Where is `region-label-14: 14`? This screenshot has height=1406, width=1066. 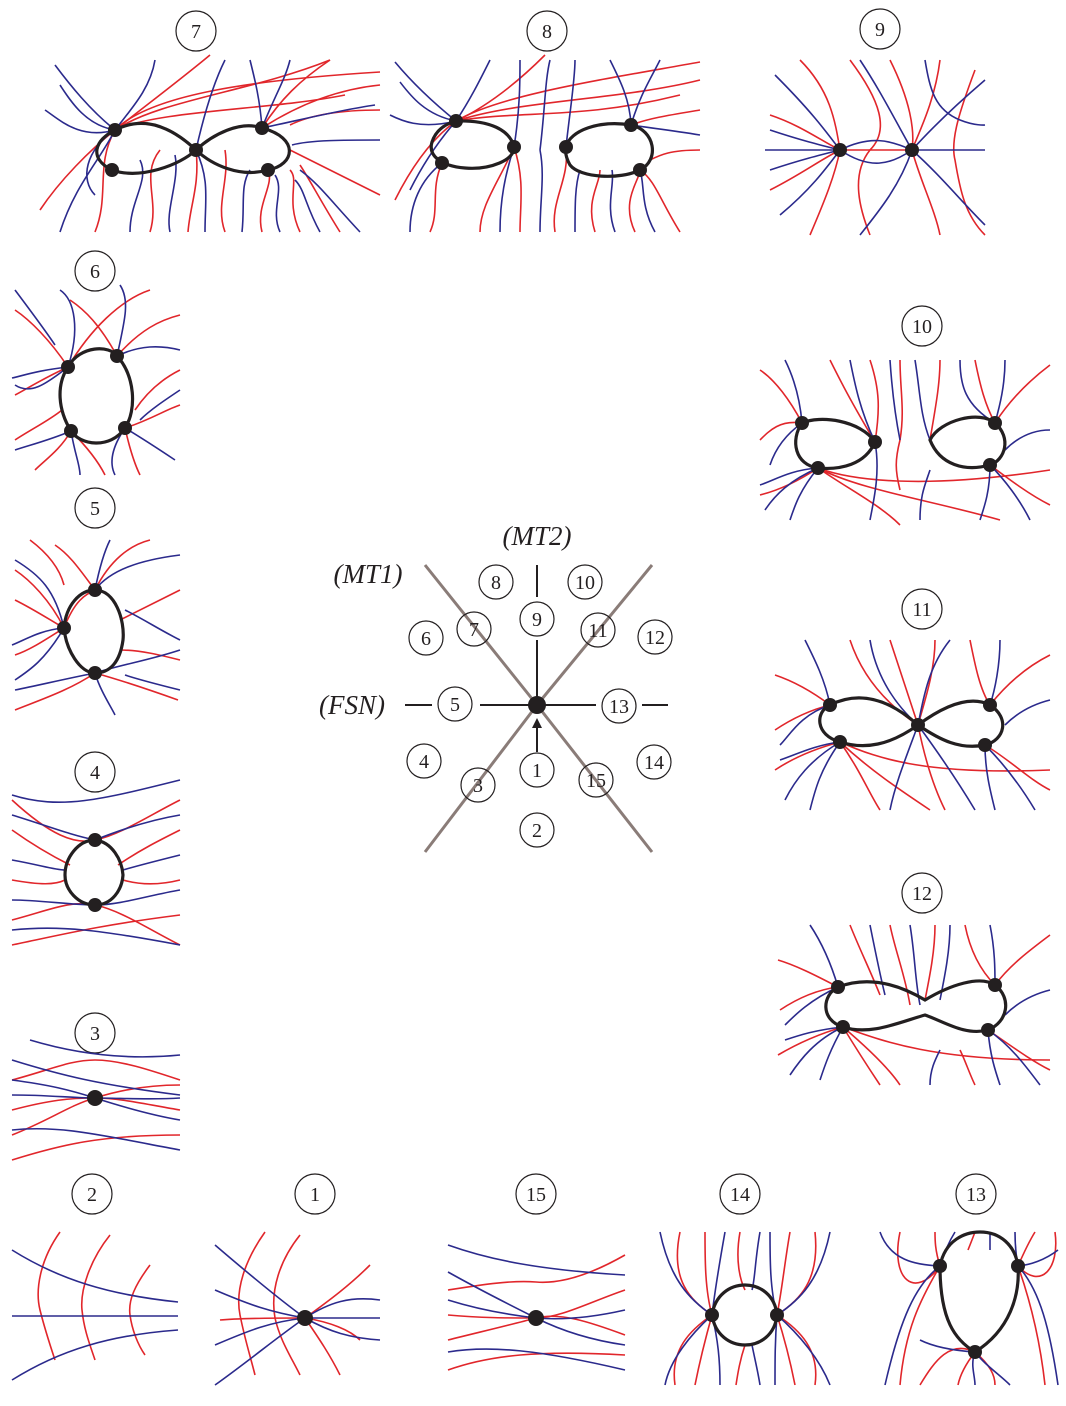 region-label-14: 14 is located at coordinates (654, 762).